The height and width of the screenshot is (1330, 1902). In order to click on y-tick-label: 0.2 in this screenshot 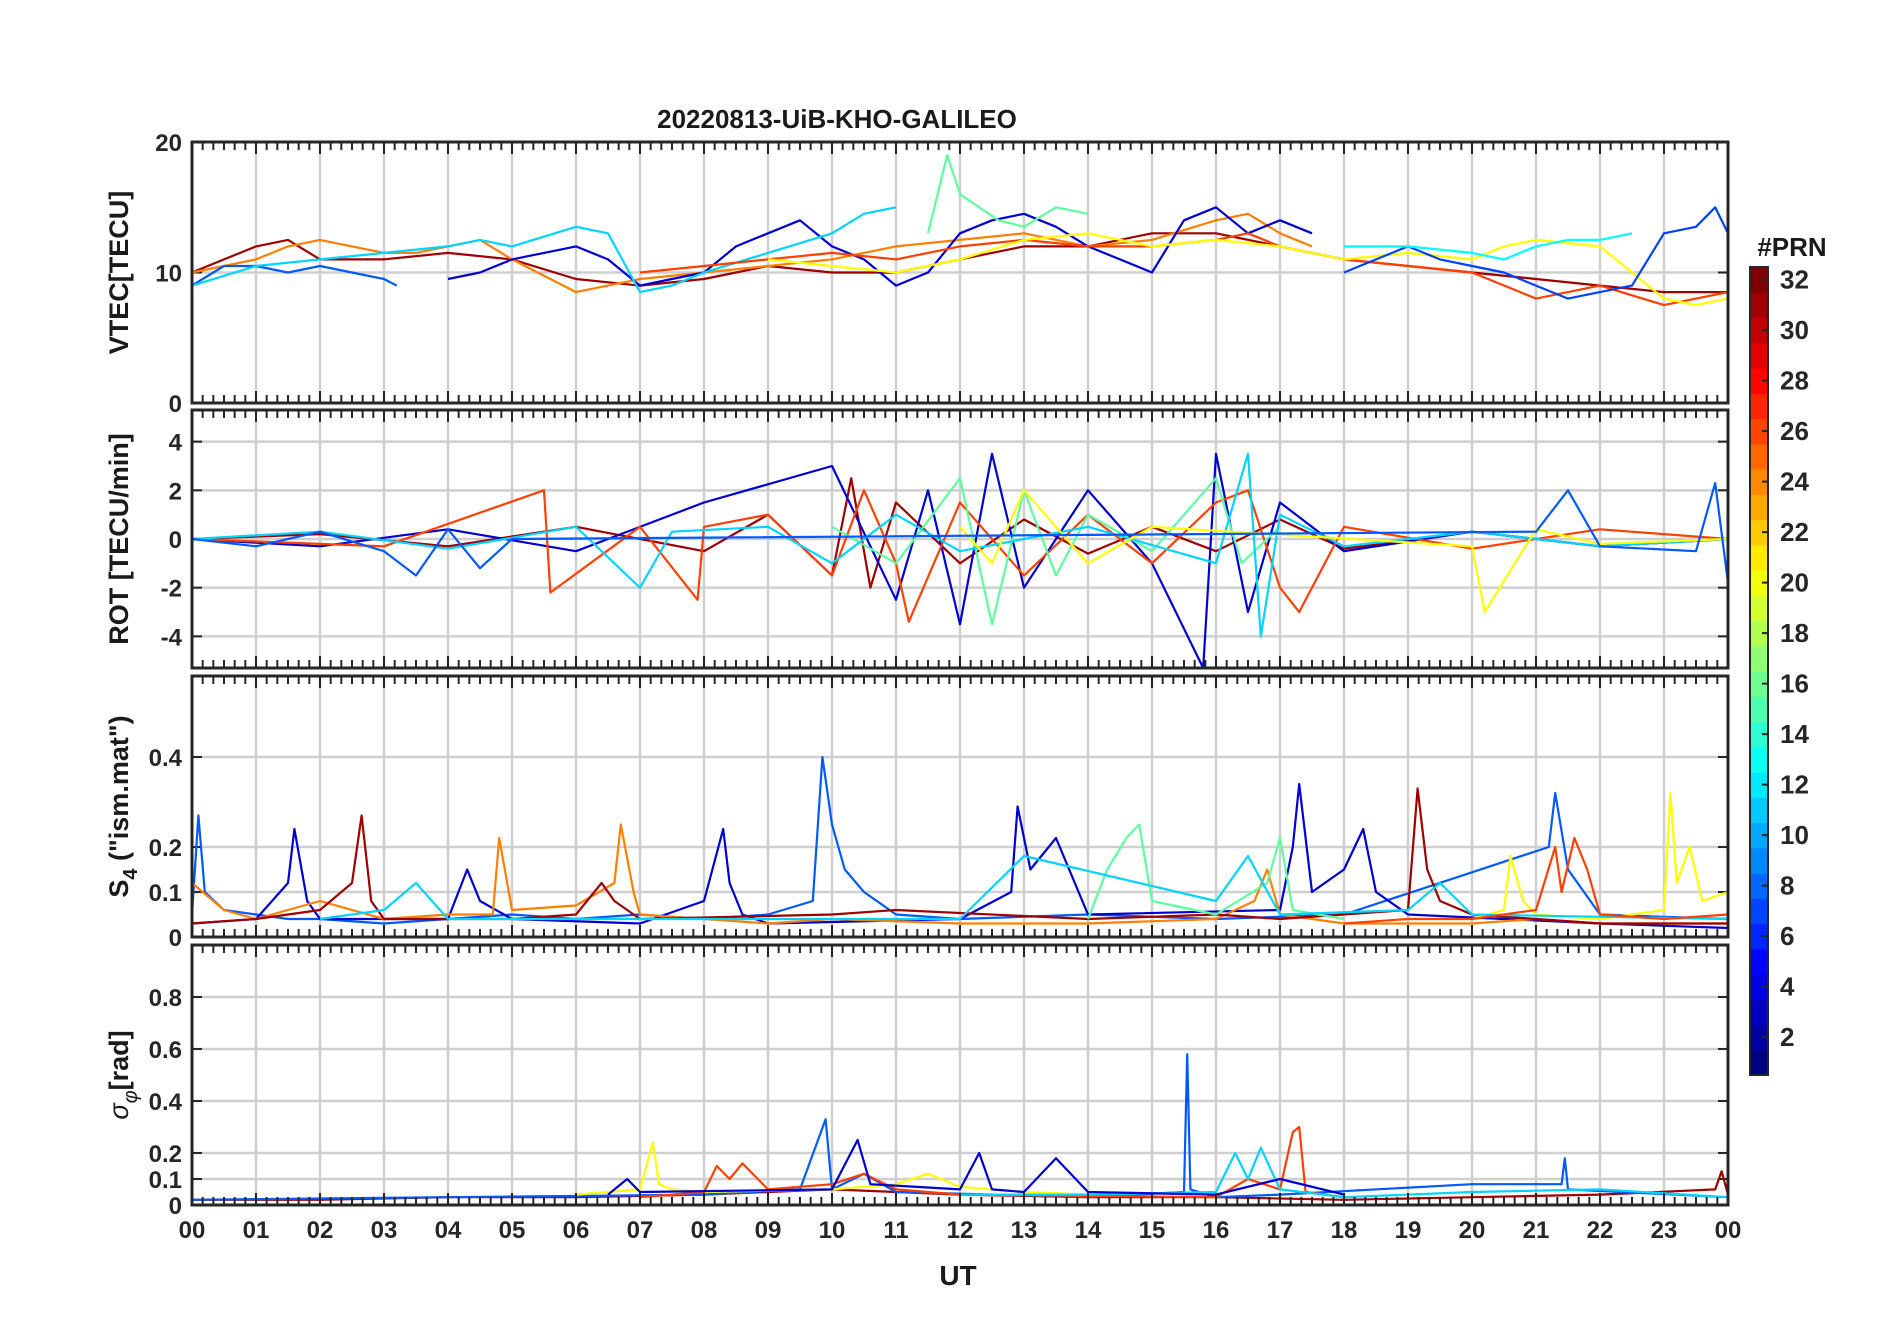, I will do `click(165, 848)`.